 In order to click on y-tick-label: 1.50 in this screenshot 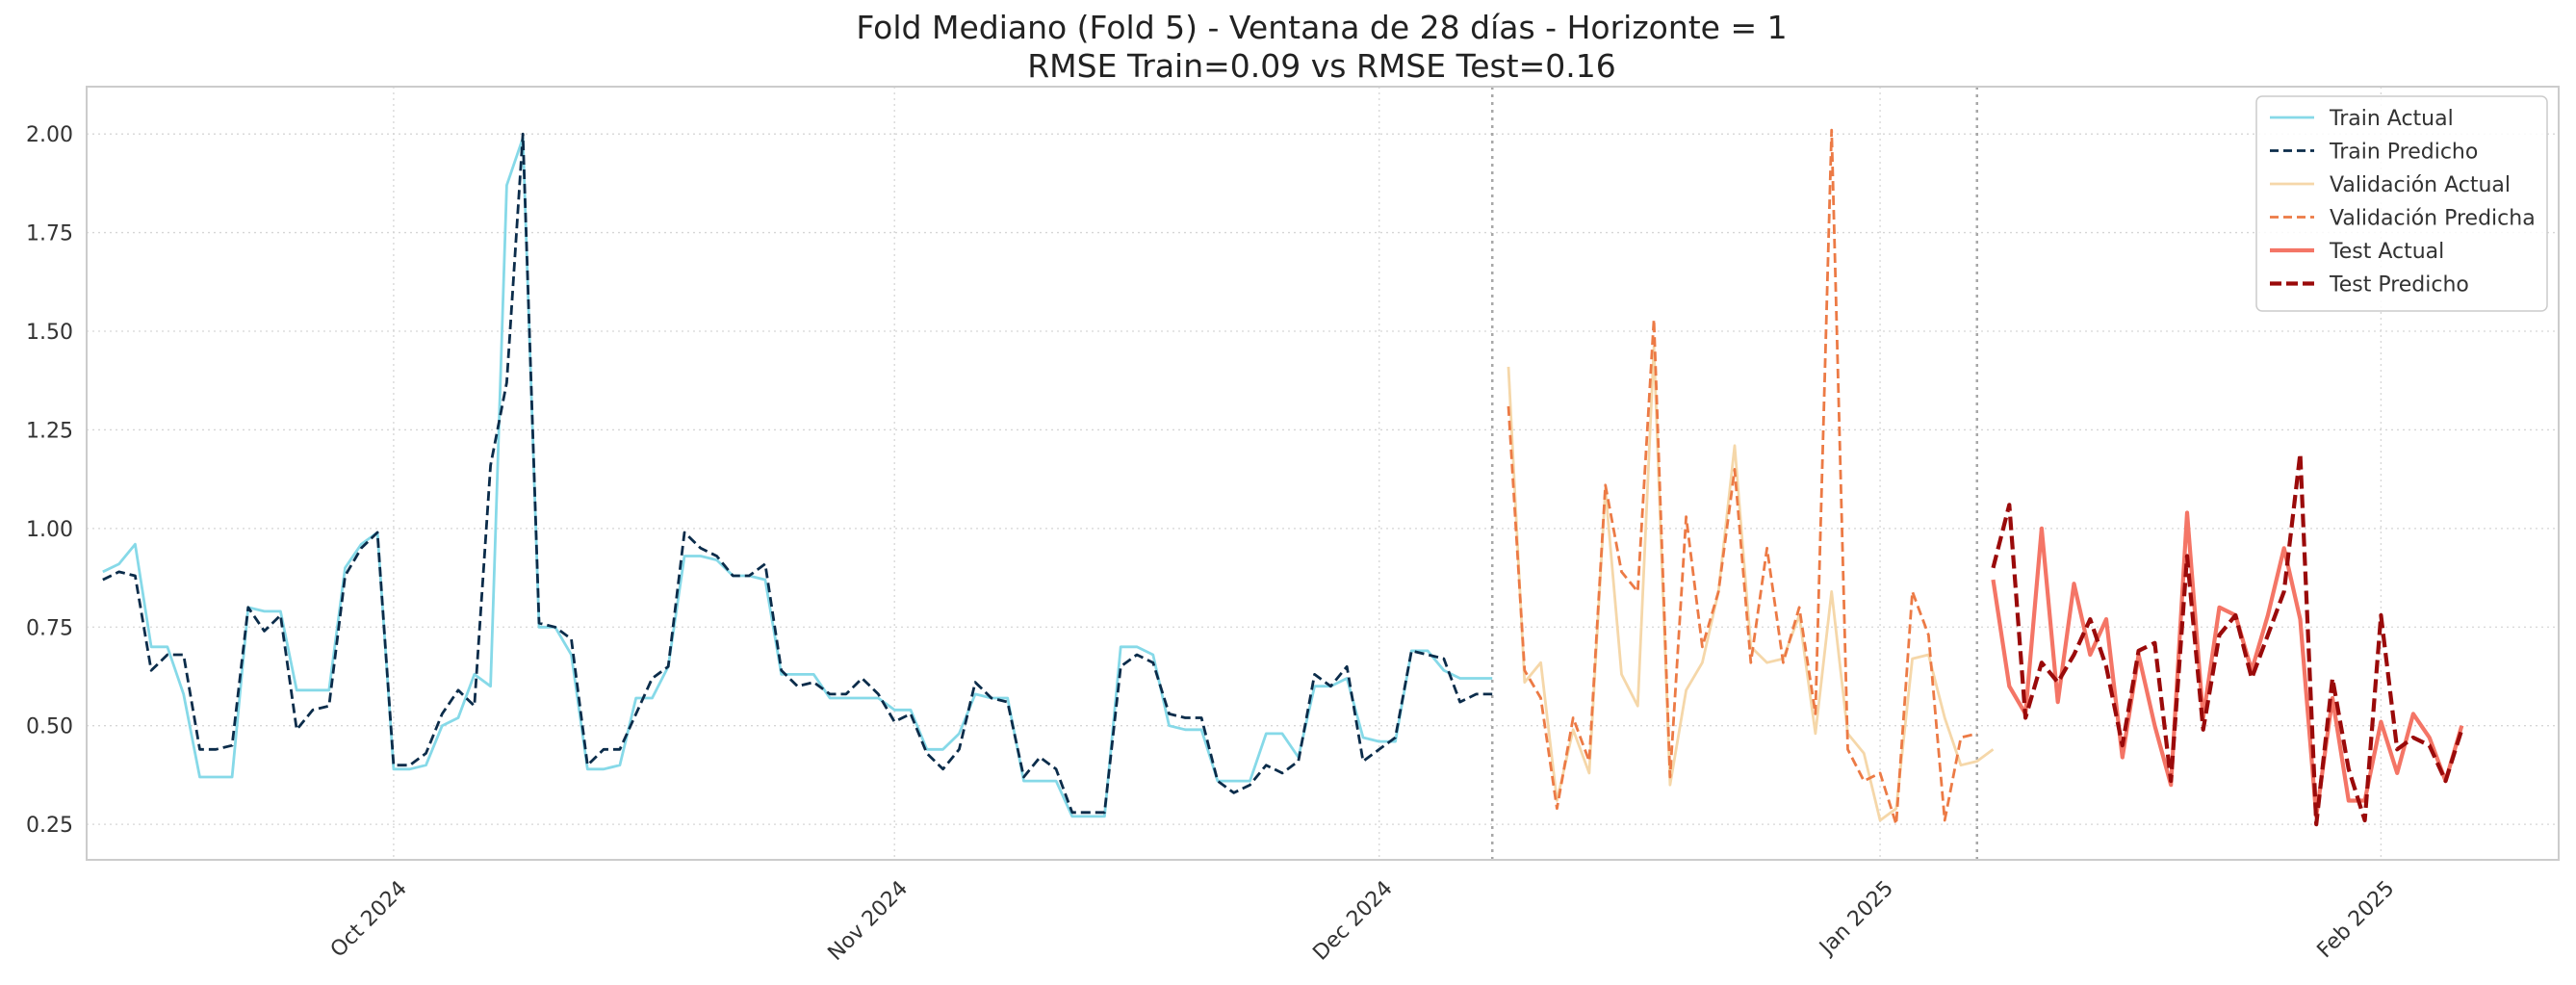, I will do `click(50, 333)`.